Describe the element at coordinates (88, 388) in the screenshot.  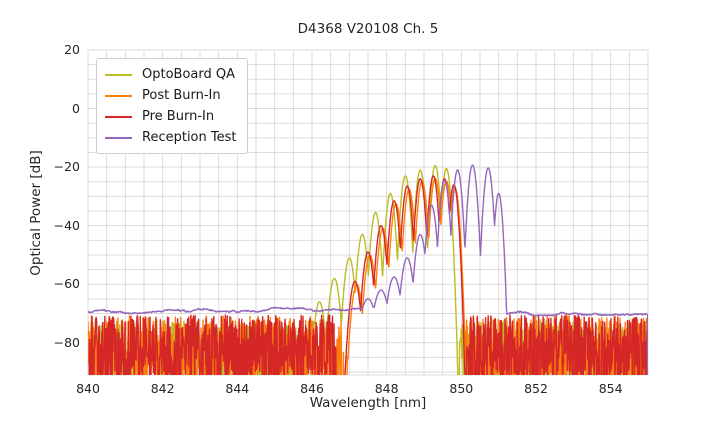
I see `x-tick-label: 840` at that location.